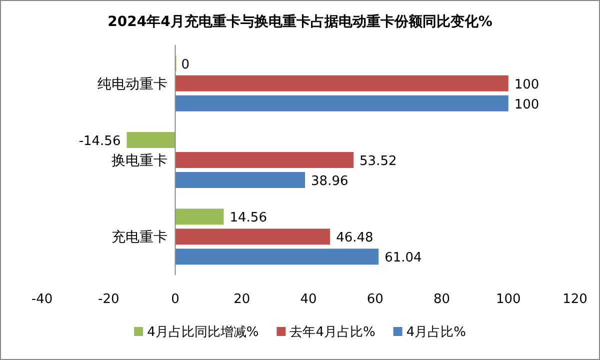  Describe the element at coordinates (99, 141) in the screenshot. I see `data-label: -14.56` at that location.